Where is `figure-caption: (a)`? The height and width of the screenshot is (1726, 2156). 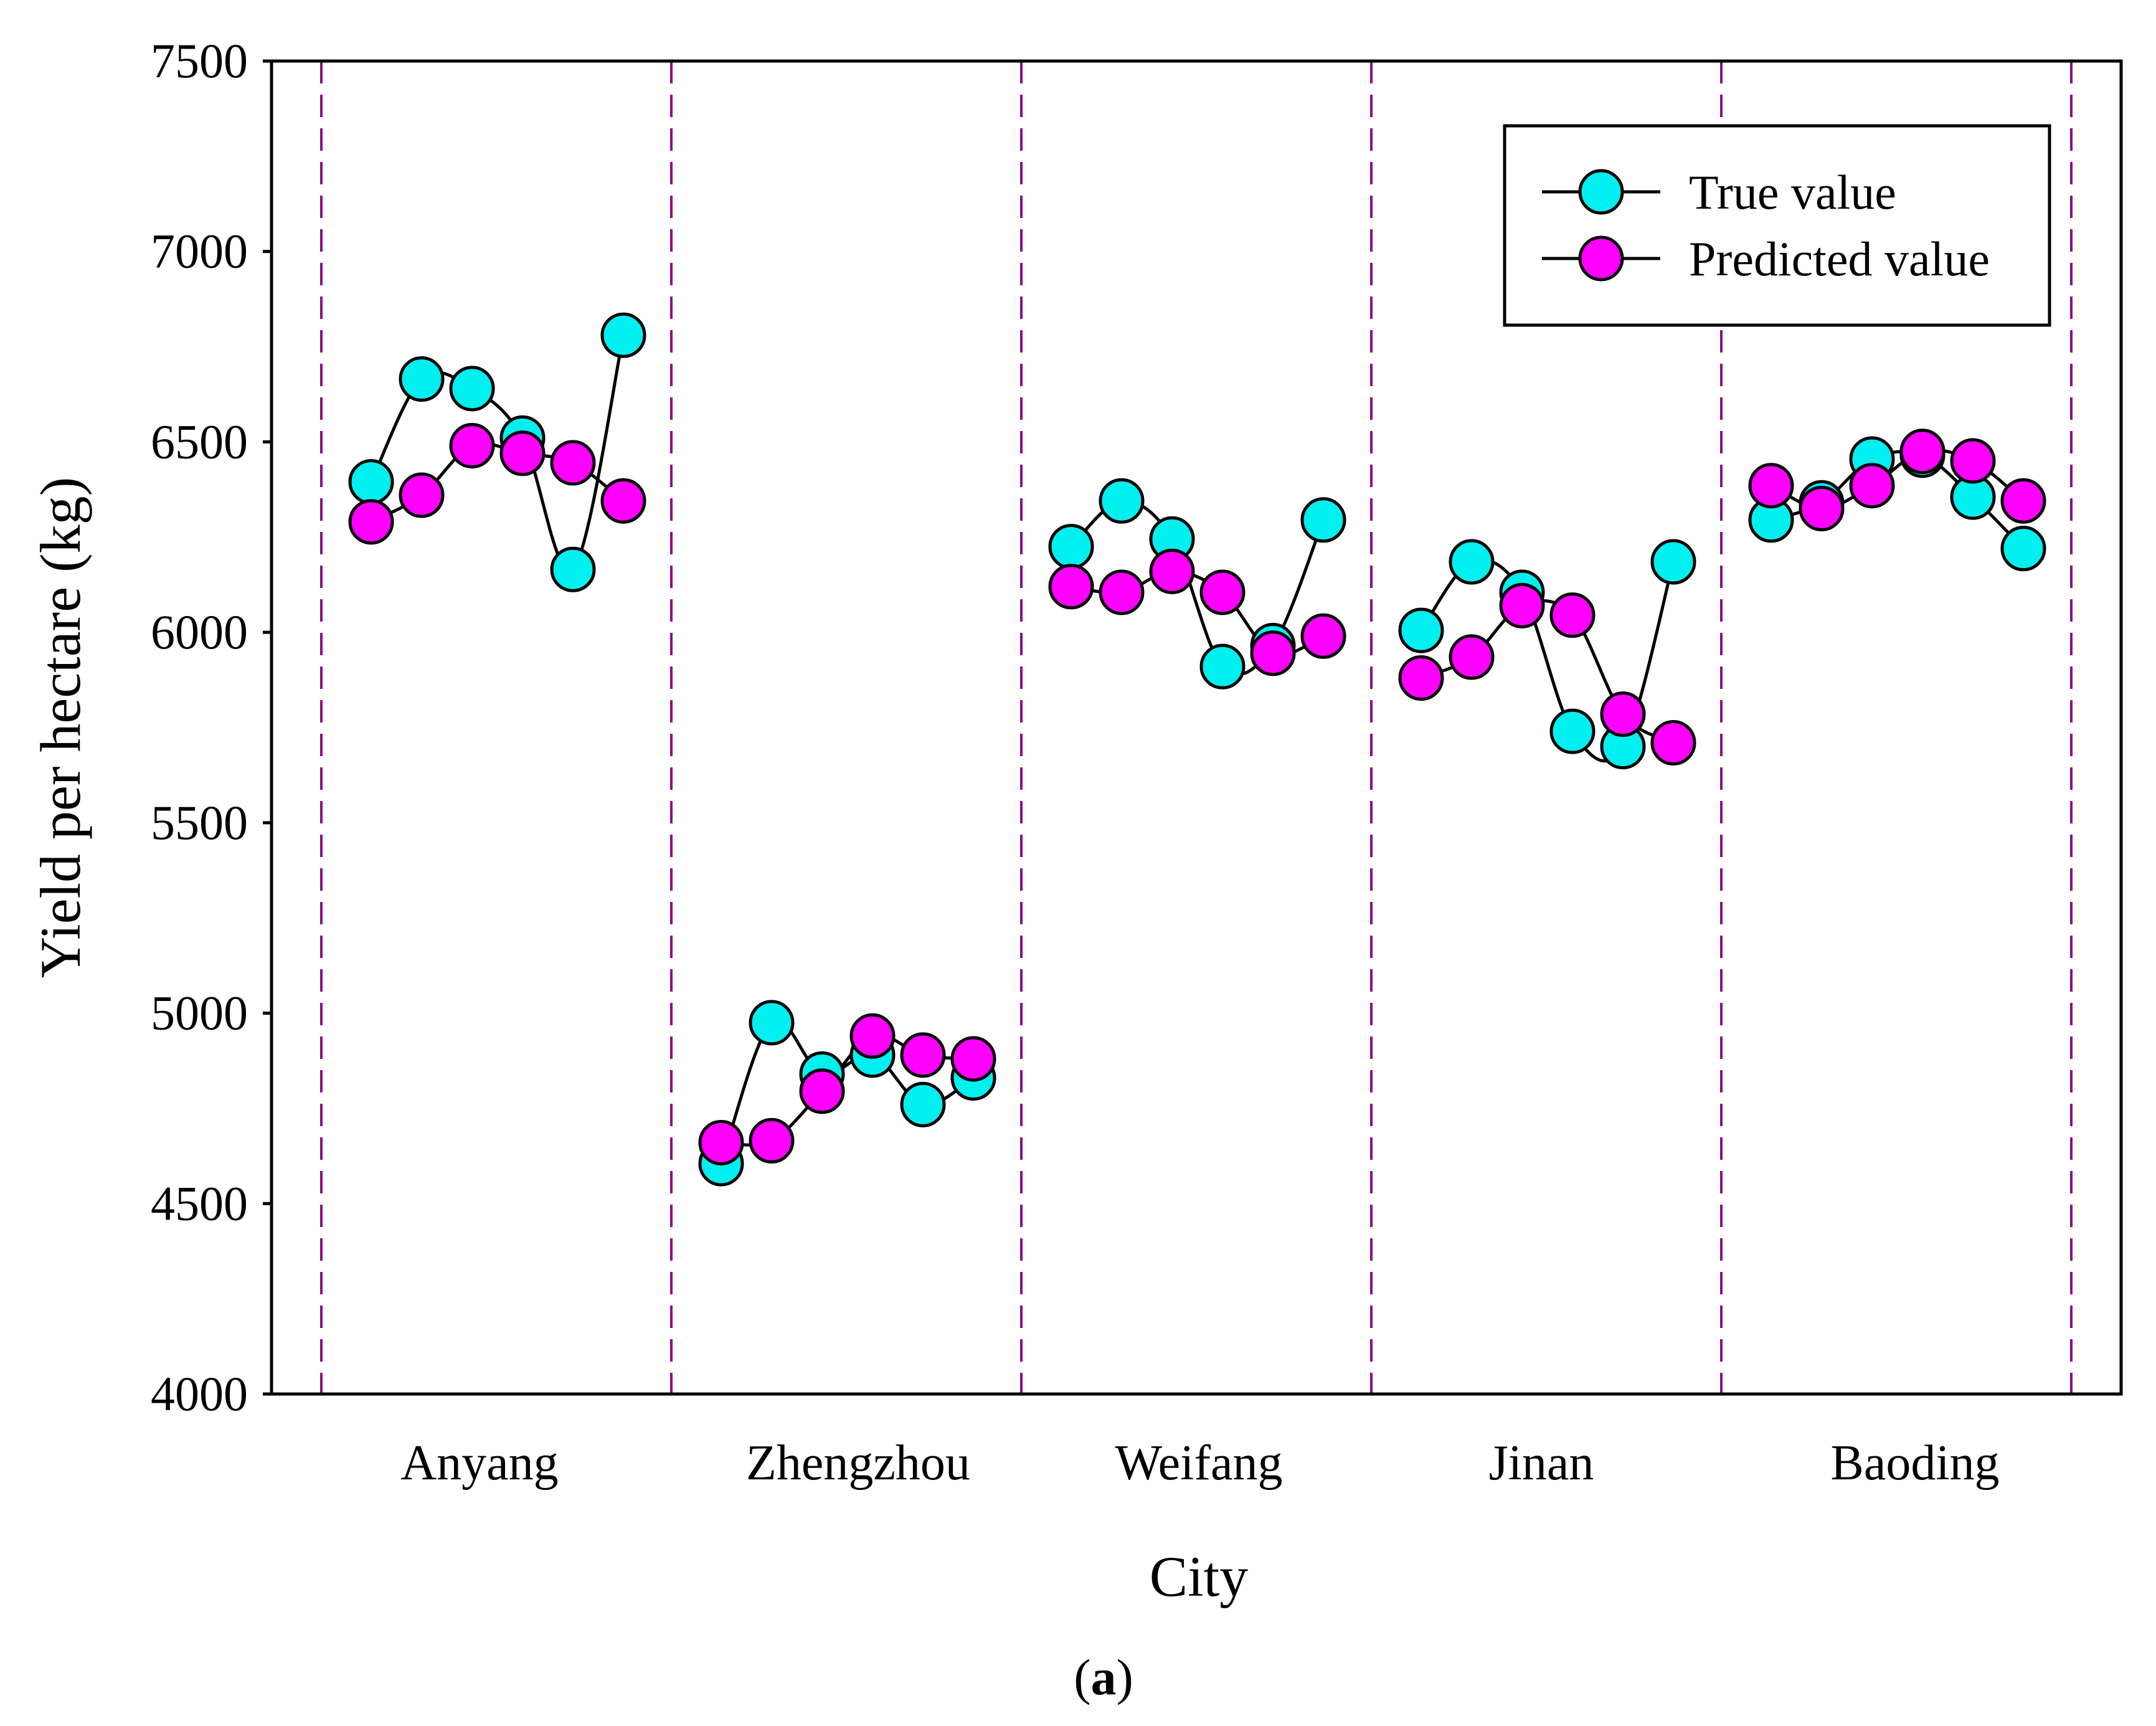
figure-caption: (a) is located at coordinates (1103, 1677).